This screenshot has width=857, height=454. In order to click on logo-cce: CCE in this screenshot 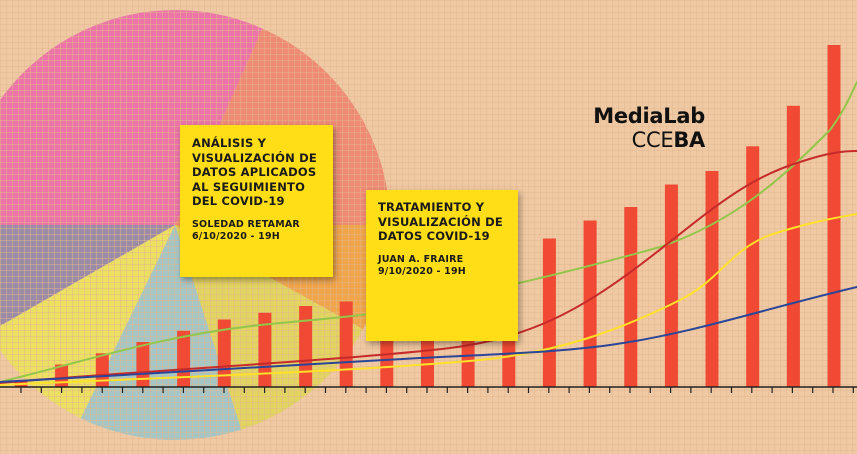, I will do `click(652, 140)`.